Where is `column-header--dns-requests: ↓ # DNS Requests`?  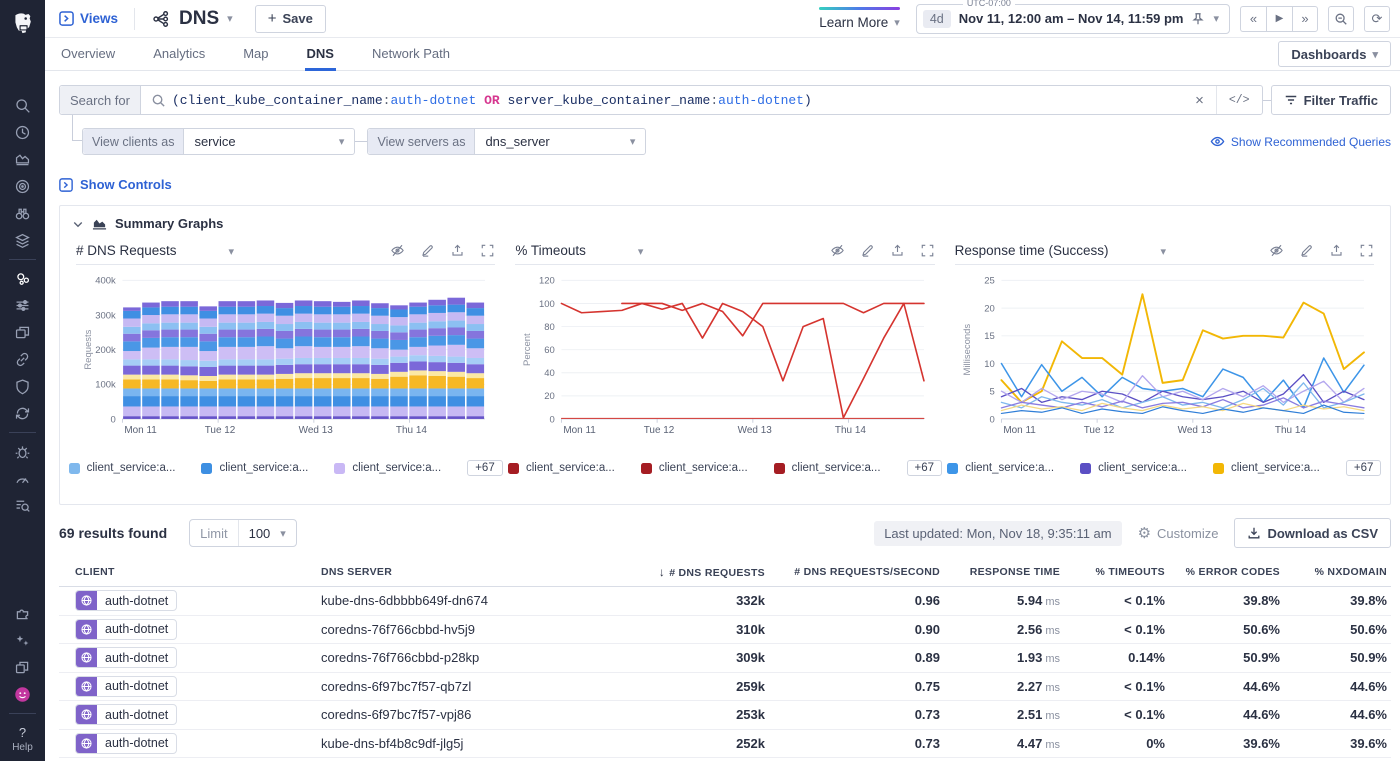
column-header--dns-requests: ↓ # DNS Requests is located at coordinates (711, 571).